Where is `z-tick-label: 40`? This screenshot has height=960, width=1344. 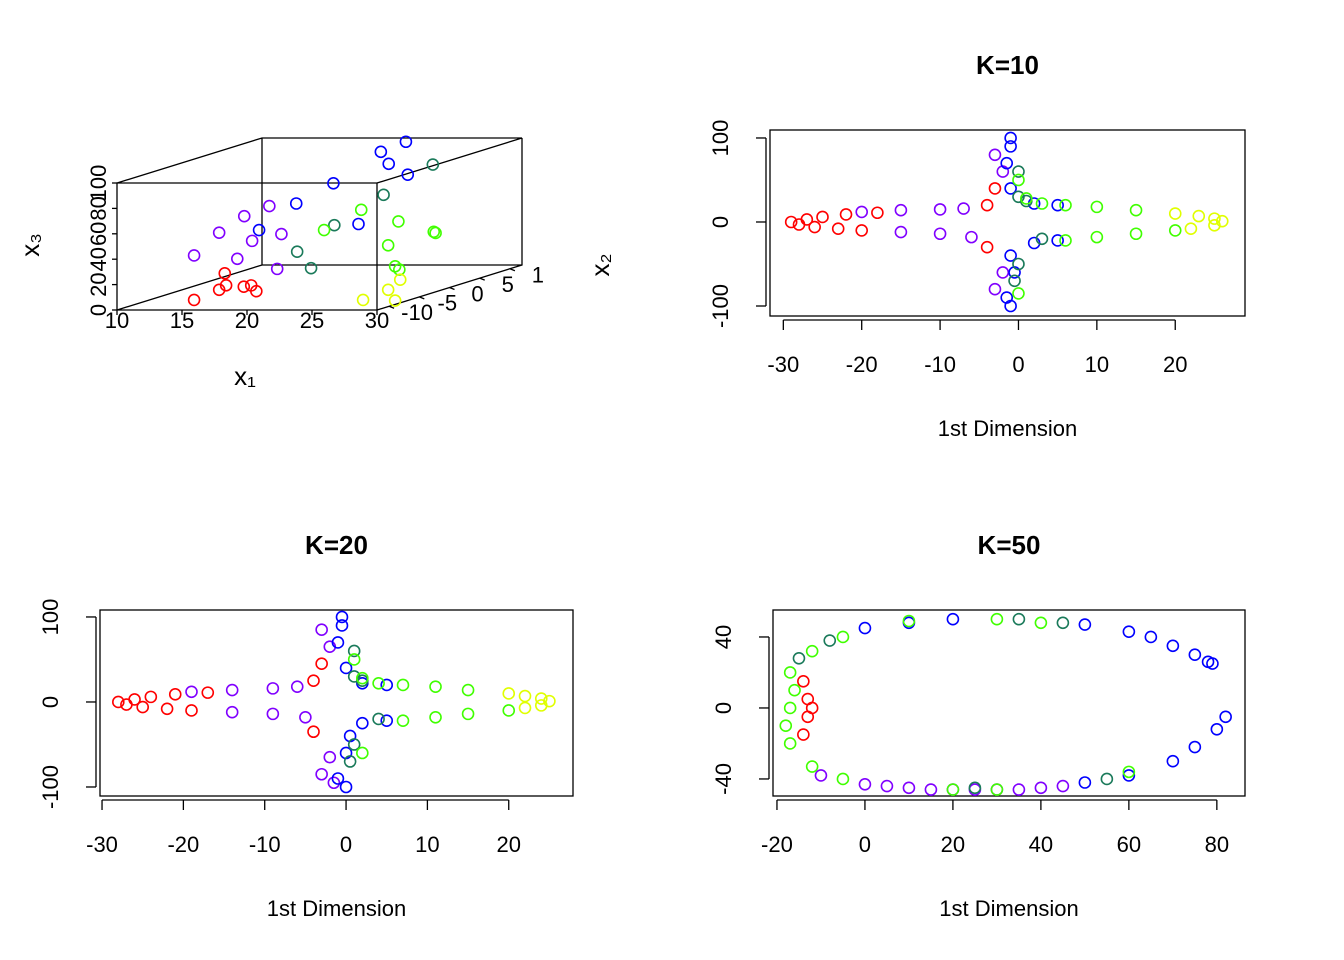 z-tick-label: 40 is located at coordinates (98, 259).